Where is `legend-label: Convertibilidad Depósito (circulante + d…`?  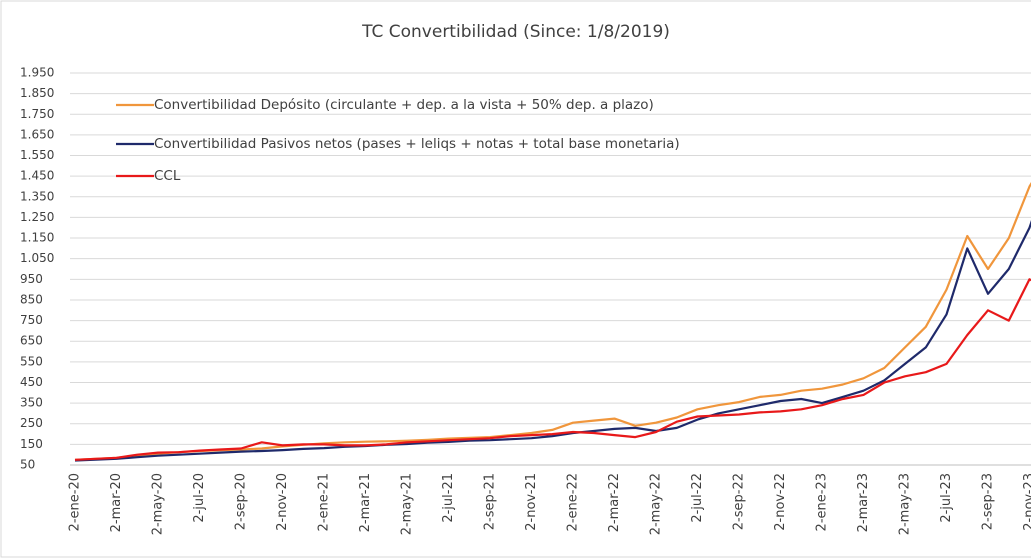 legend-label: Convertibilidad Depósito (circulante + d… is located at coordinates (404, 105).